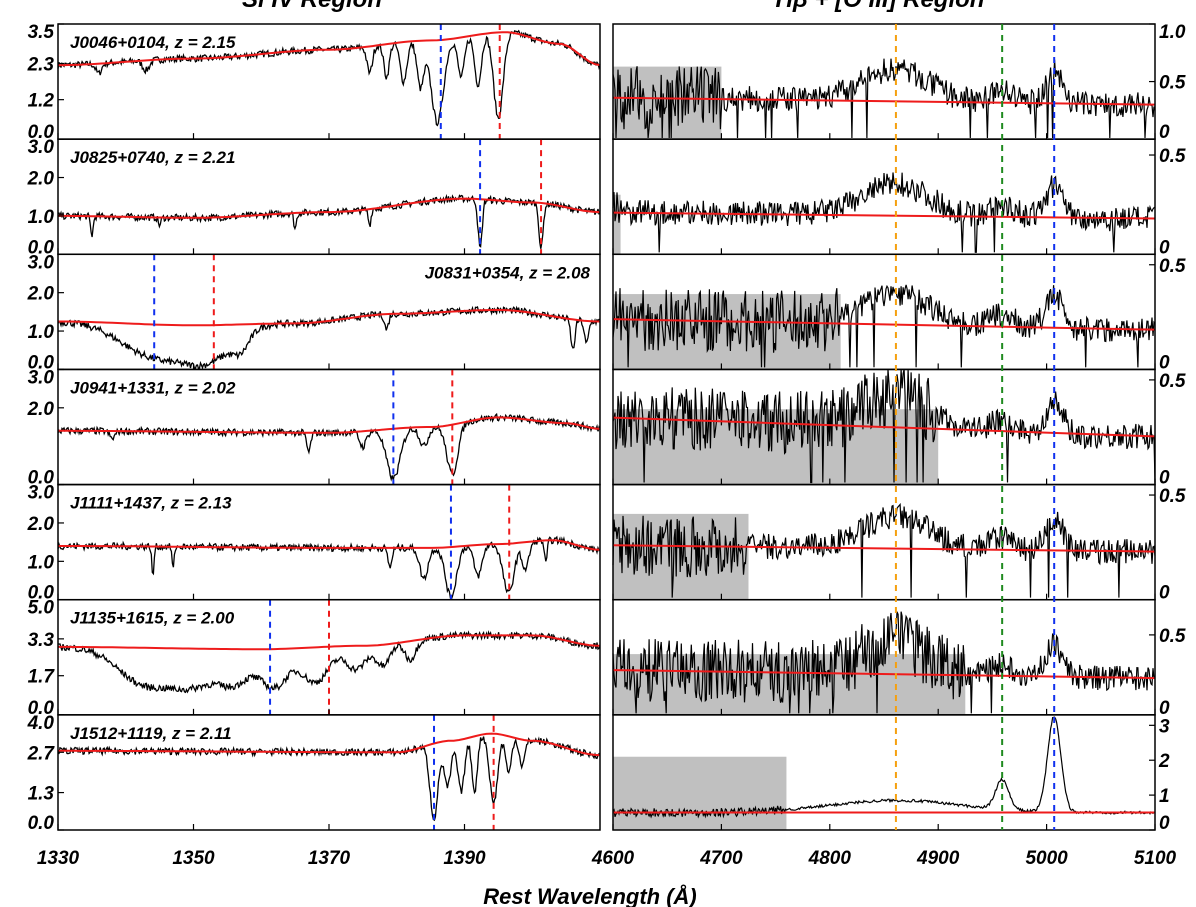 This screenshot has width=1196, height=907. I want to click on x-axis-label: Rest Wavelength (Å), so click(590, 895).